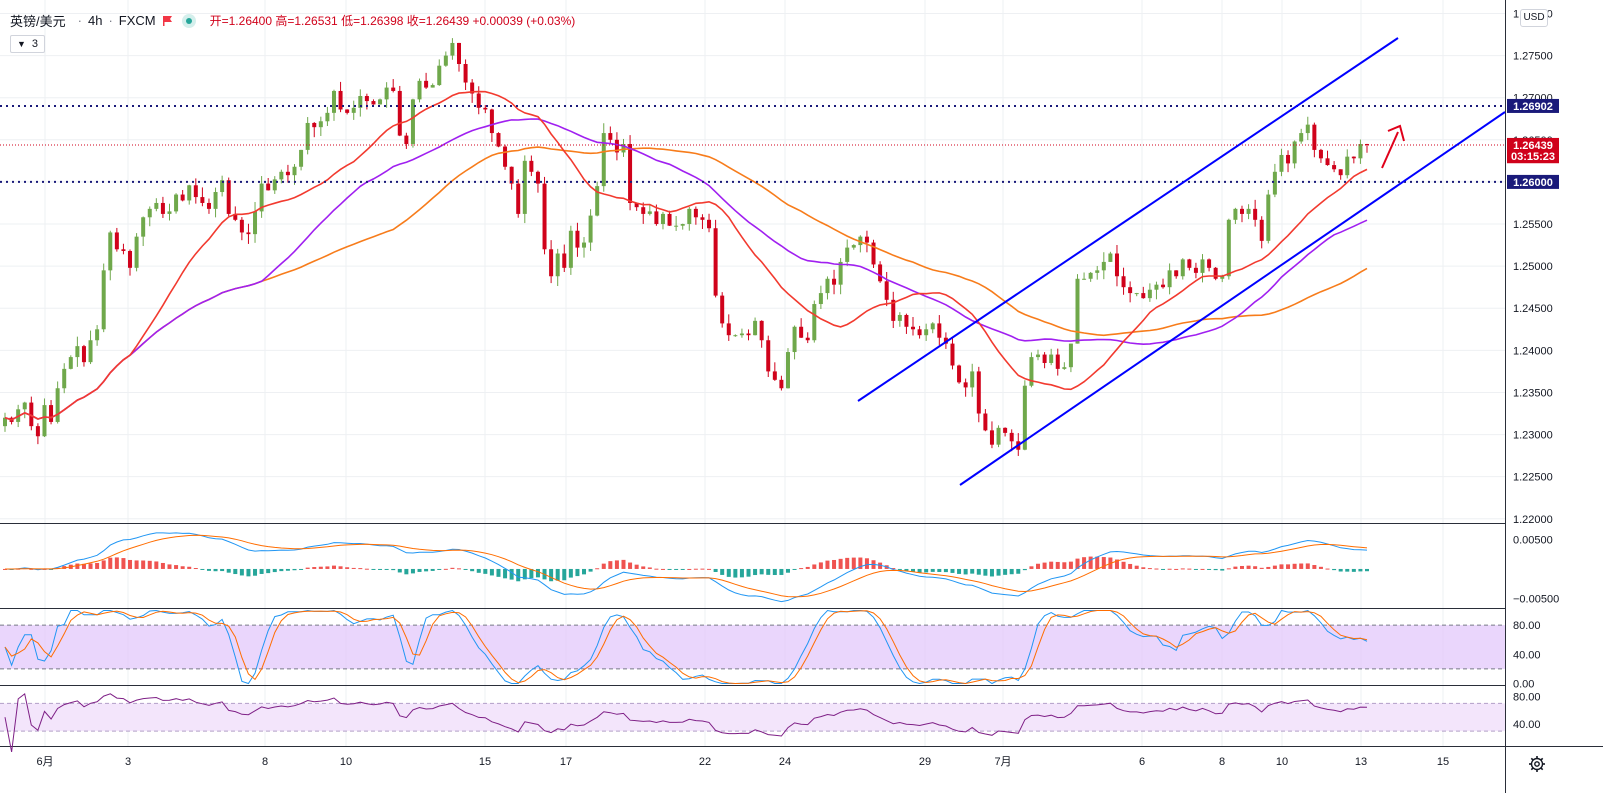  I want to click on interval-label: 4h, so click(95, 20).